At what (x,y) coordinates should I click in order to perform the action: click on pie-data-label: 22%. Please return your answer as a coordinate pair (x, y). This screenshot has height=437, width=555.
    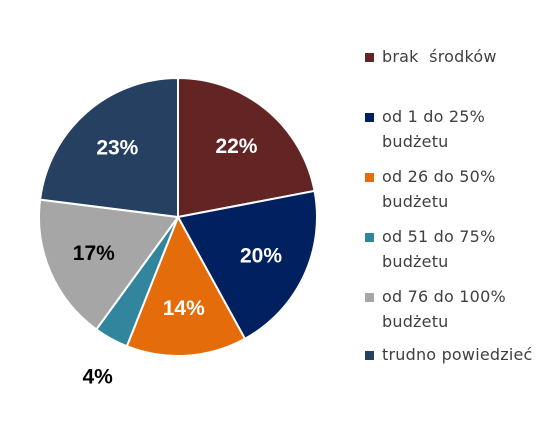
    Looking at the image, I should click on (236, 146).